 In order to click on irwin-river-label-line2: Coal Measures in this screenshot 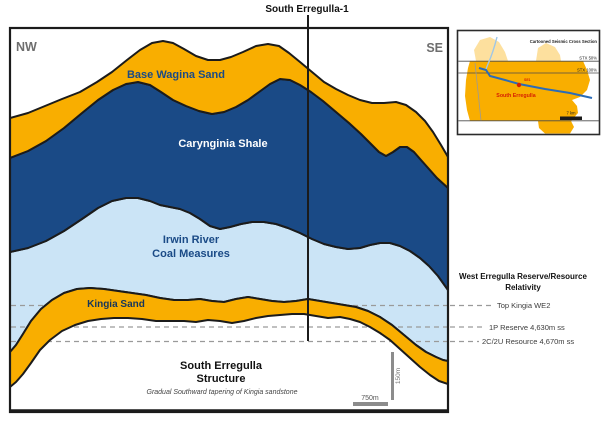, I will do `click(191, 254)`.